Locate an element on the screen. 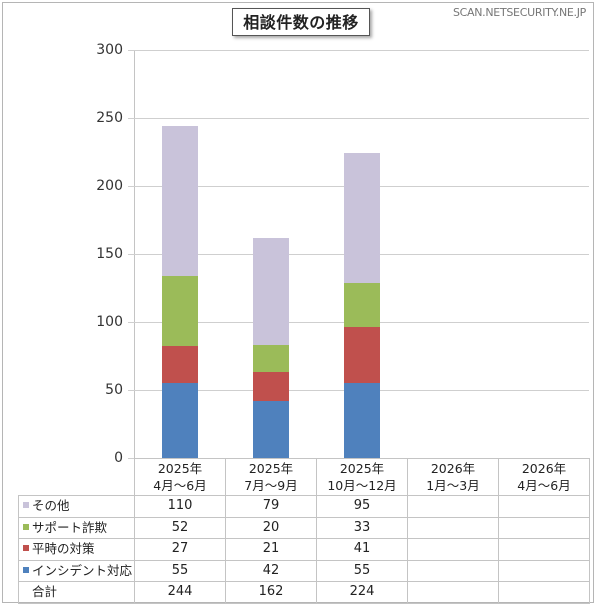 This screenshot has height=609, width=600. table-cell: 20 is located at coordinates (271, 527).